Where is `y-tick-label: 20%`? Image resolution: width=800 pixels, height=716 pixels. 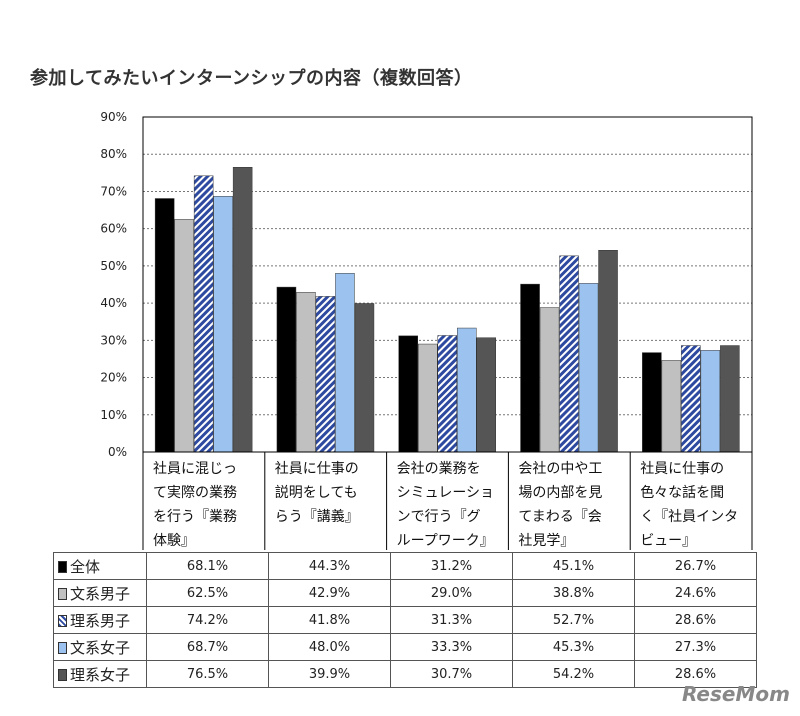
y-tick-label: 20% is located at coordinates (113, 378).